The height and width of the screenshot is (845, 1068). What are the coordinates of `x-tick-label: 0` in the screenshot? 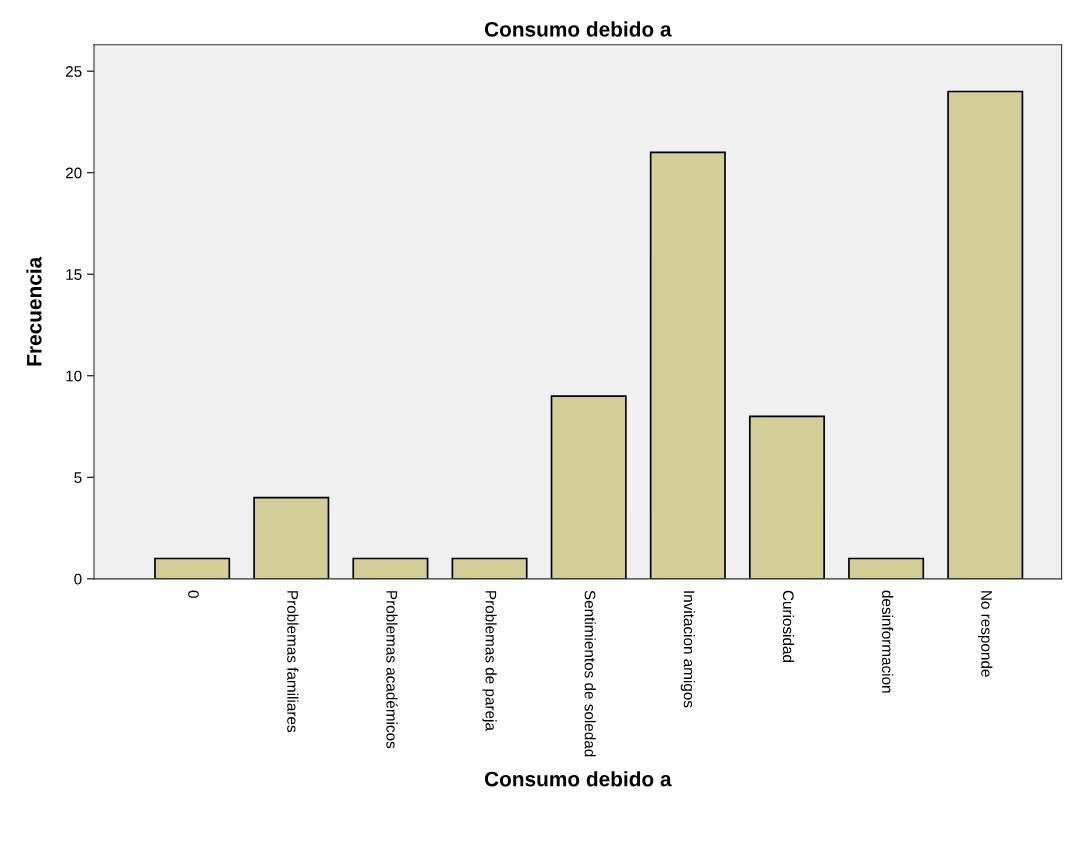 It's located at (193, 594).